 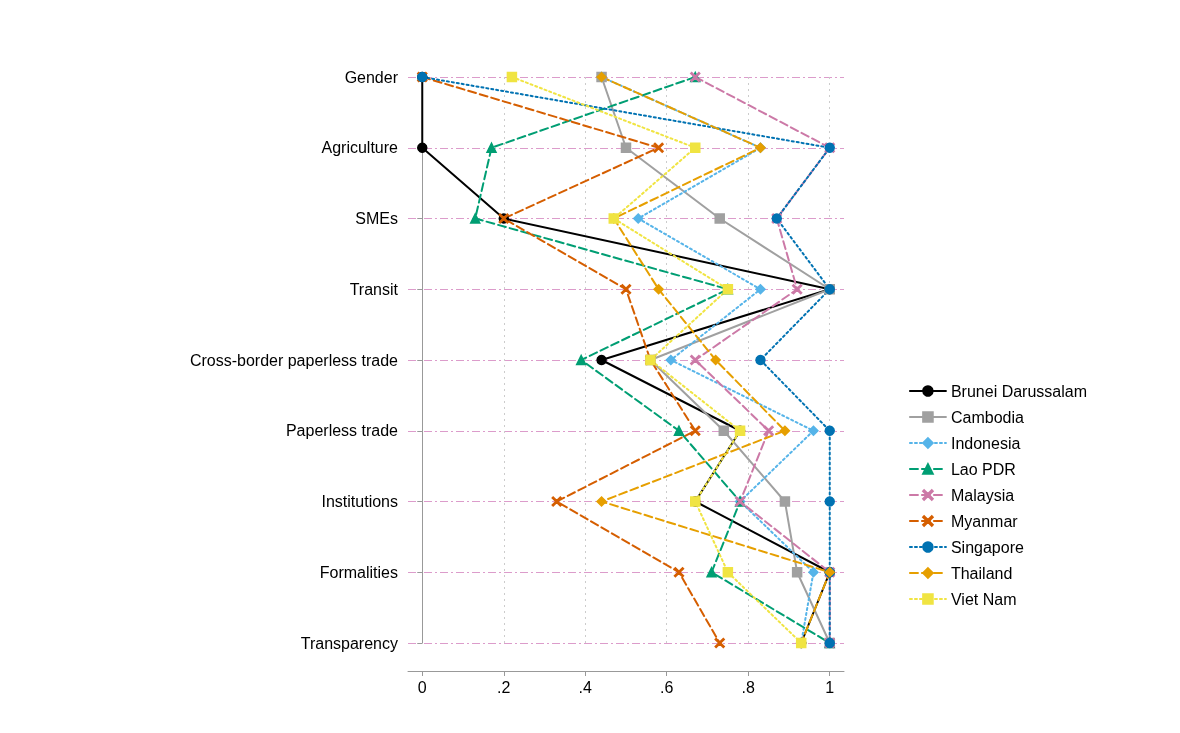 I want to click on x-tick-label: .4, so click(x=585, y=687).